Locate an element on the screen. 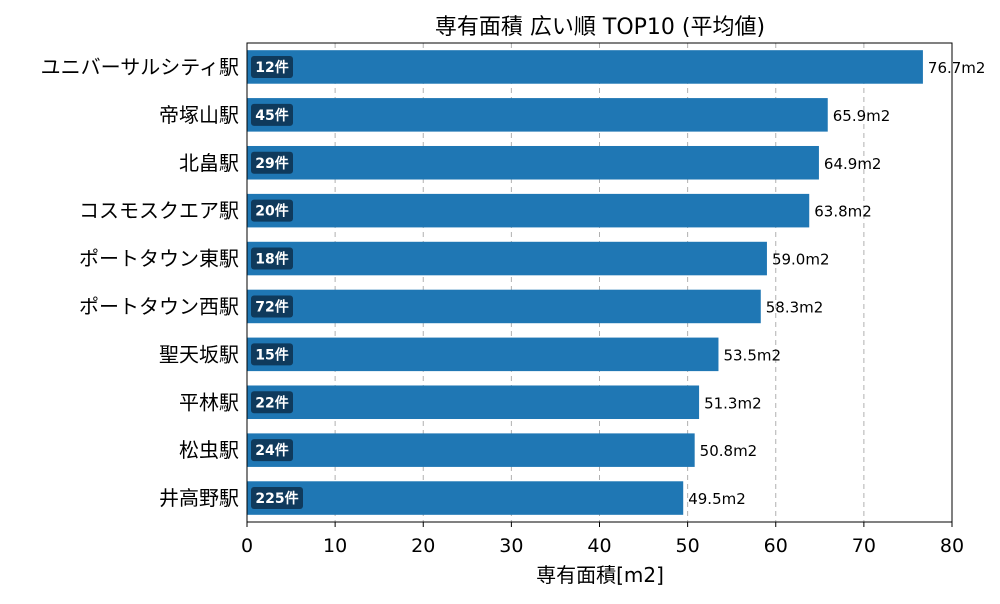  count-badge-label: 72件 is located at coordinates (271, 306).